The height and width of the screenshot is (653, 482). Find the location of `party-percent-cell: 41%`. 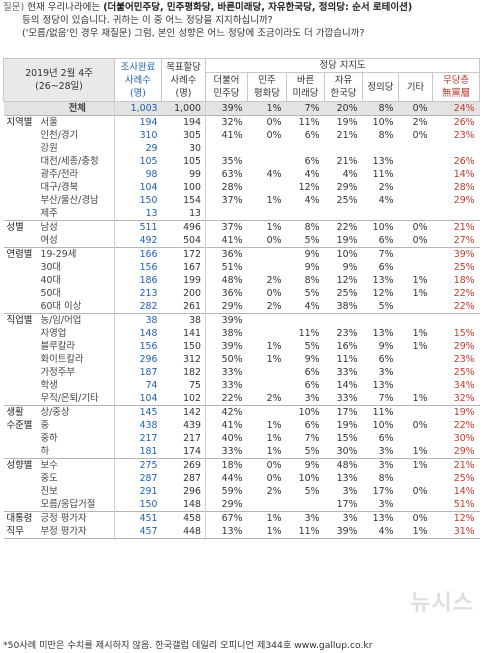

party-percent-cell: 41% is located at coordinates (232, 240).